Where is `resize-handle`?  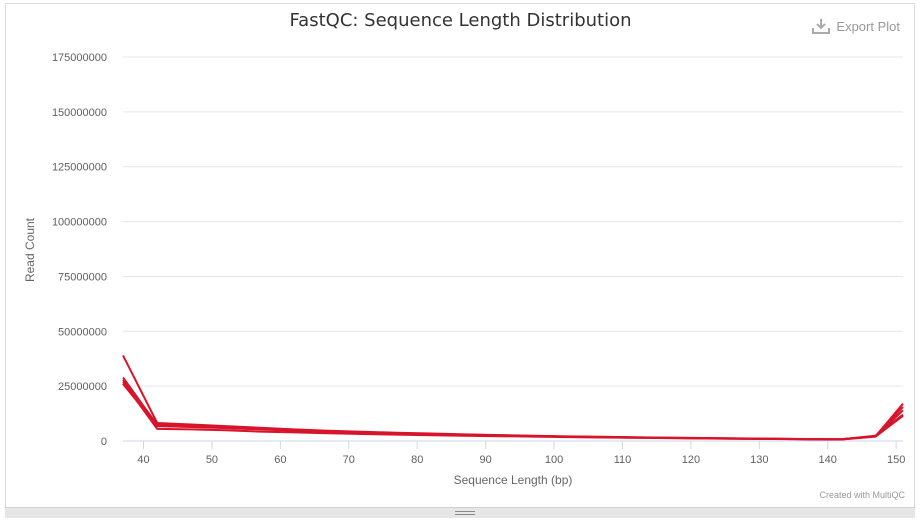
resize-handle is located at coordinates (460, 512).